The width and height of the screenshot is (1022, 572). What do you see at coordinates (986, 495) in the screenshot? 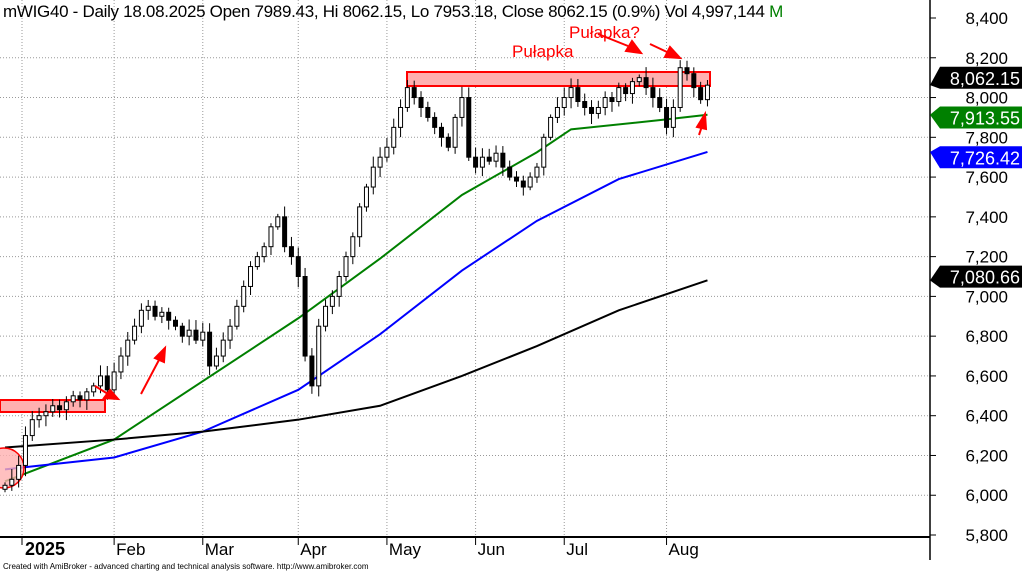
I see `y-tick-label: 6,000` at bounding box center [986, 495].